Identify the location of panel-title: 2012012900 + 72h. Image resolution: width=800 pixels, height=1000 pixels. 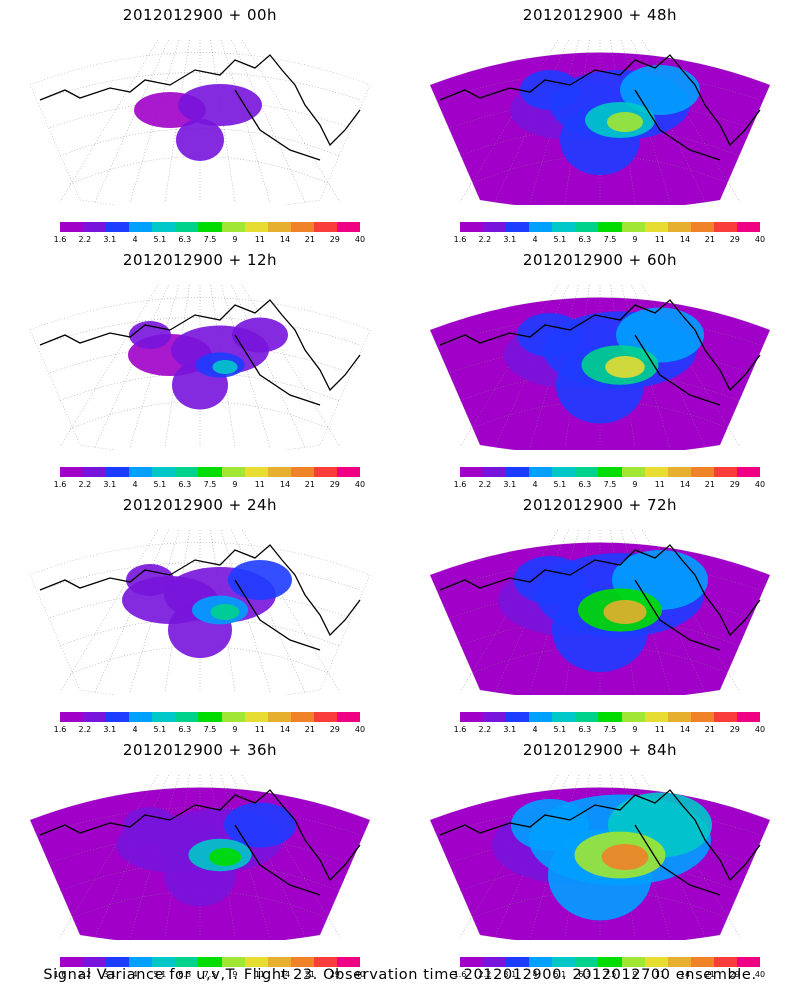
(600, 505).